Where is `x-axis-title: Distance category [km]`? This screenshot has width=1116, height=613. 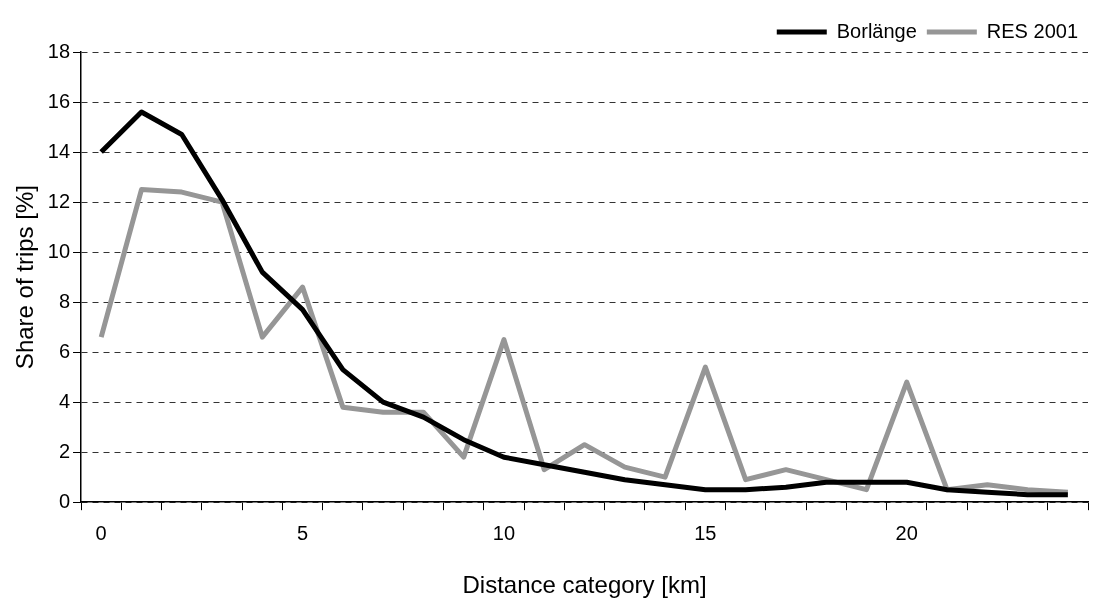 x-axis-title: Distance category [km] is located at coordinates (584, 585).